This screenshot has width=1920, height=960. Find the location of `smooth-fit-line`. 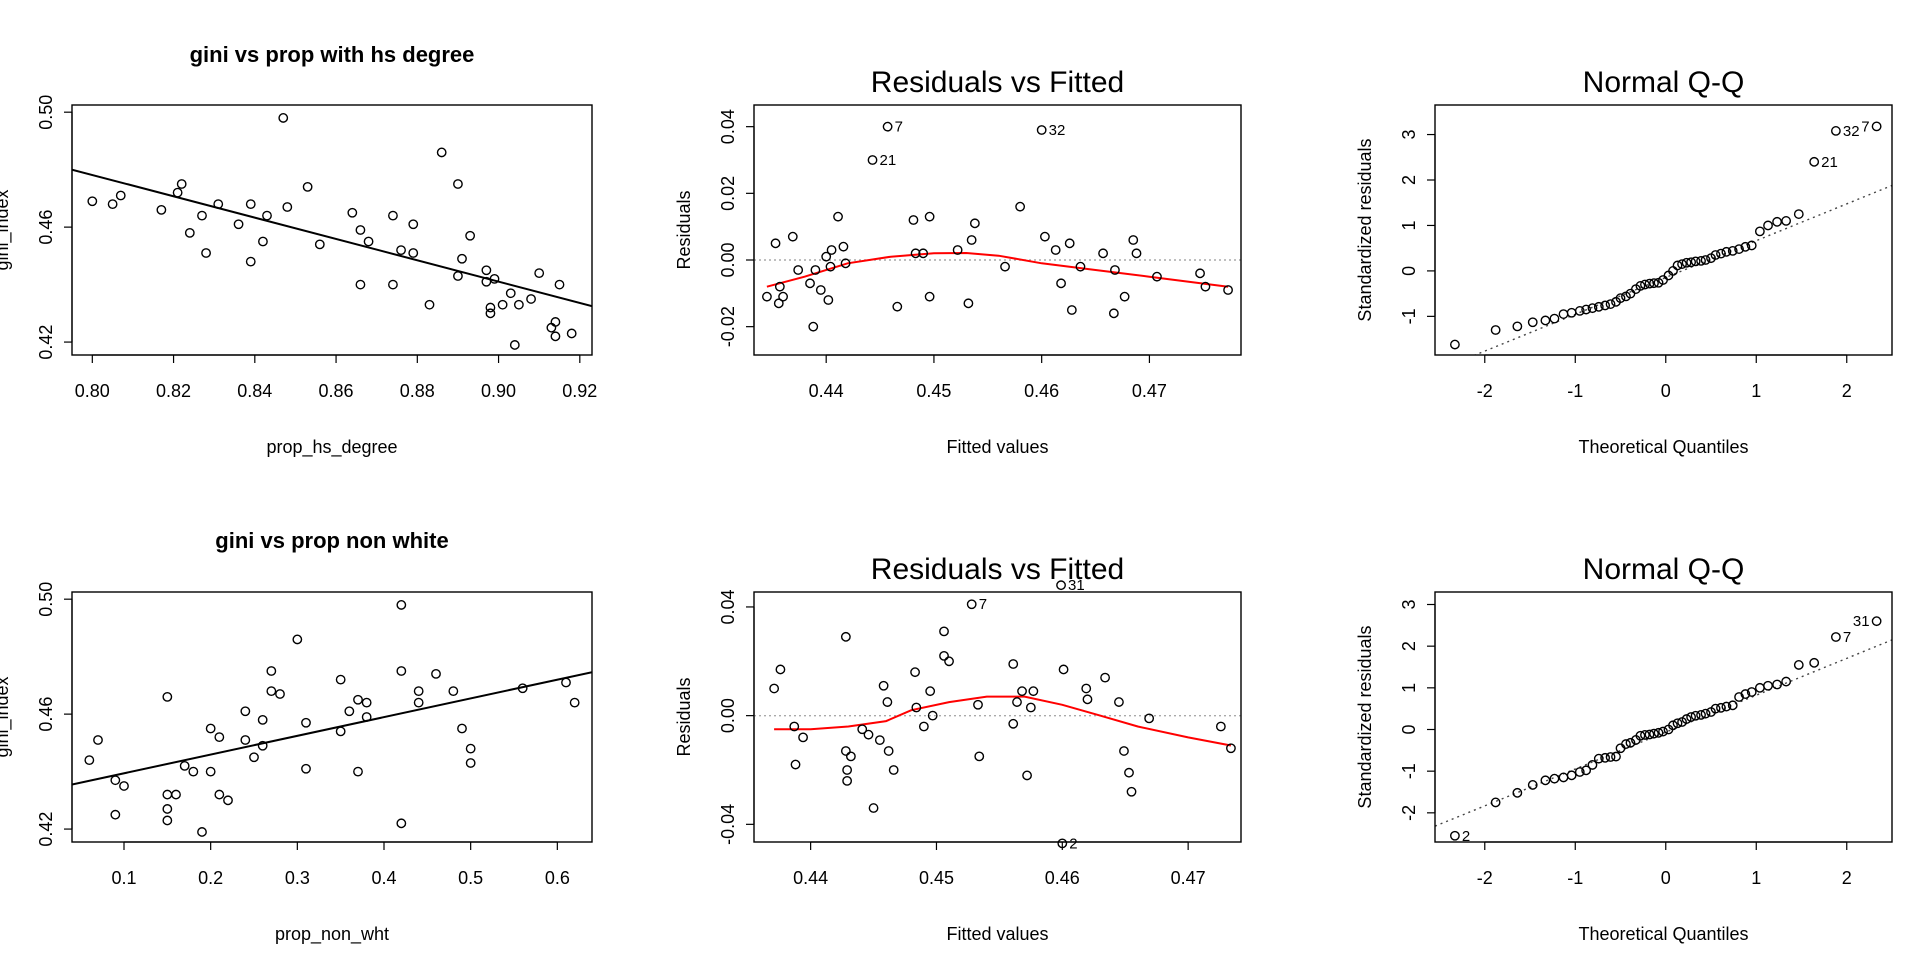

smooth-fit-line is located at coordinates (1003, 721).